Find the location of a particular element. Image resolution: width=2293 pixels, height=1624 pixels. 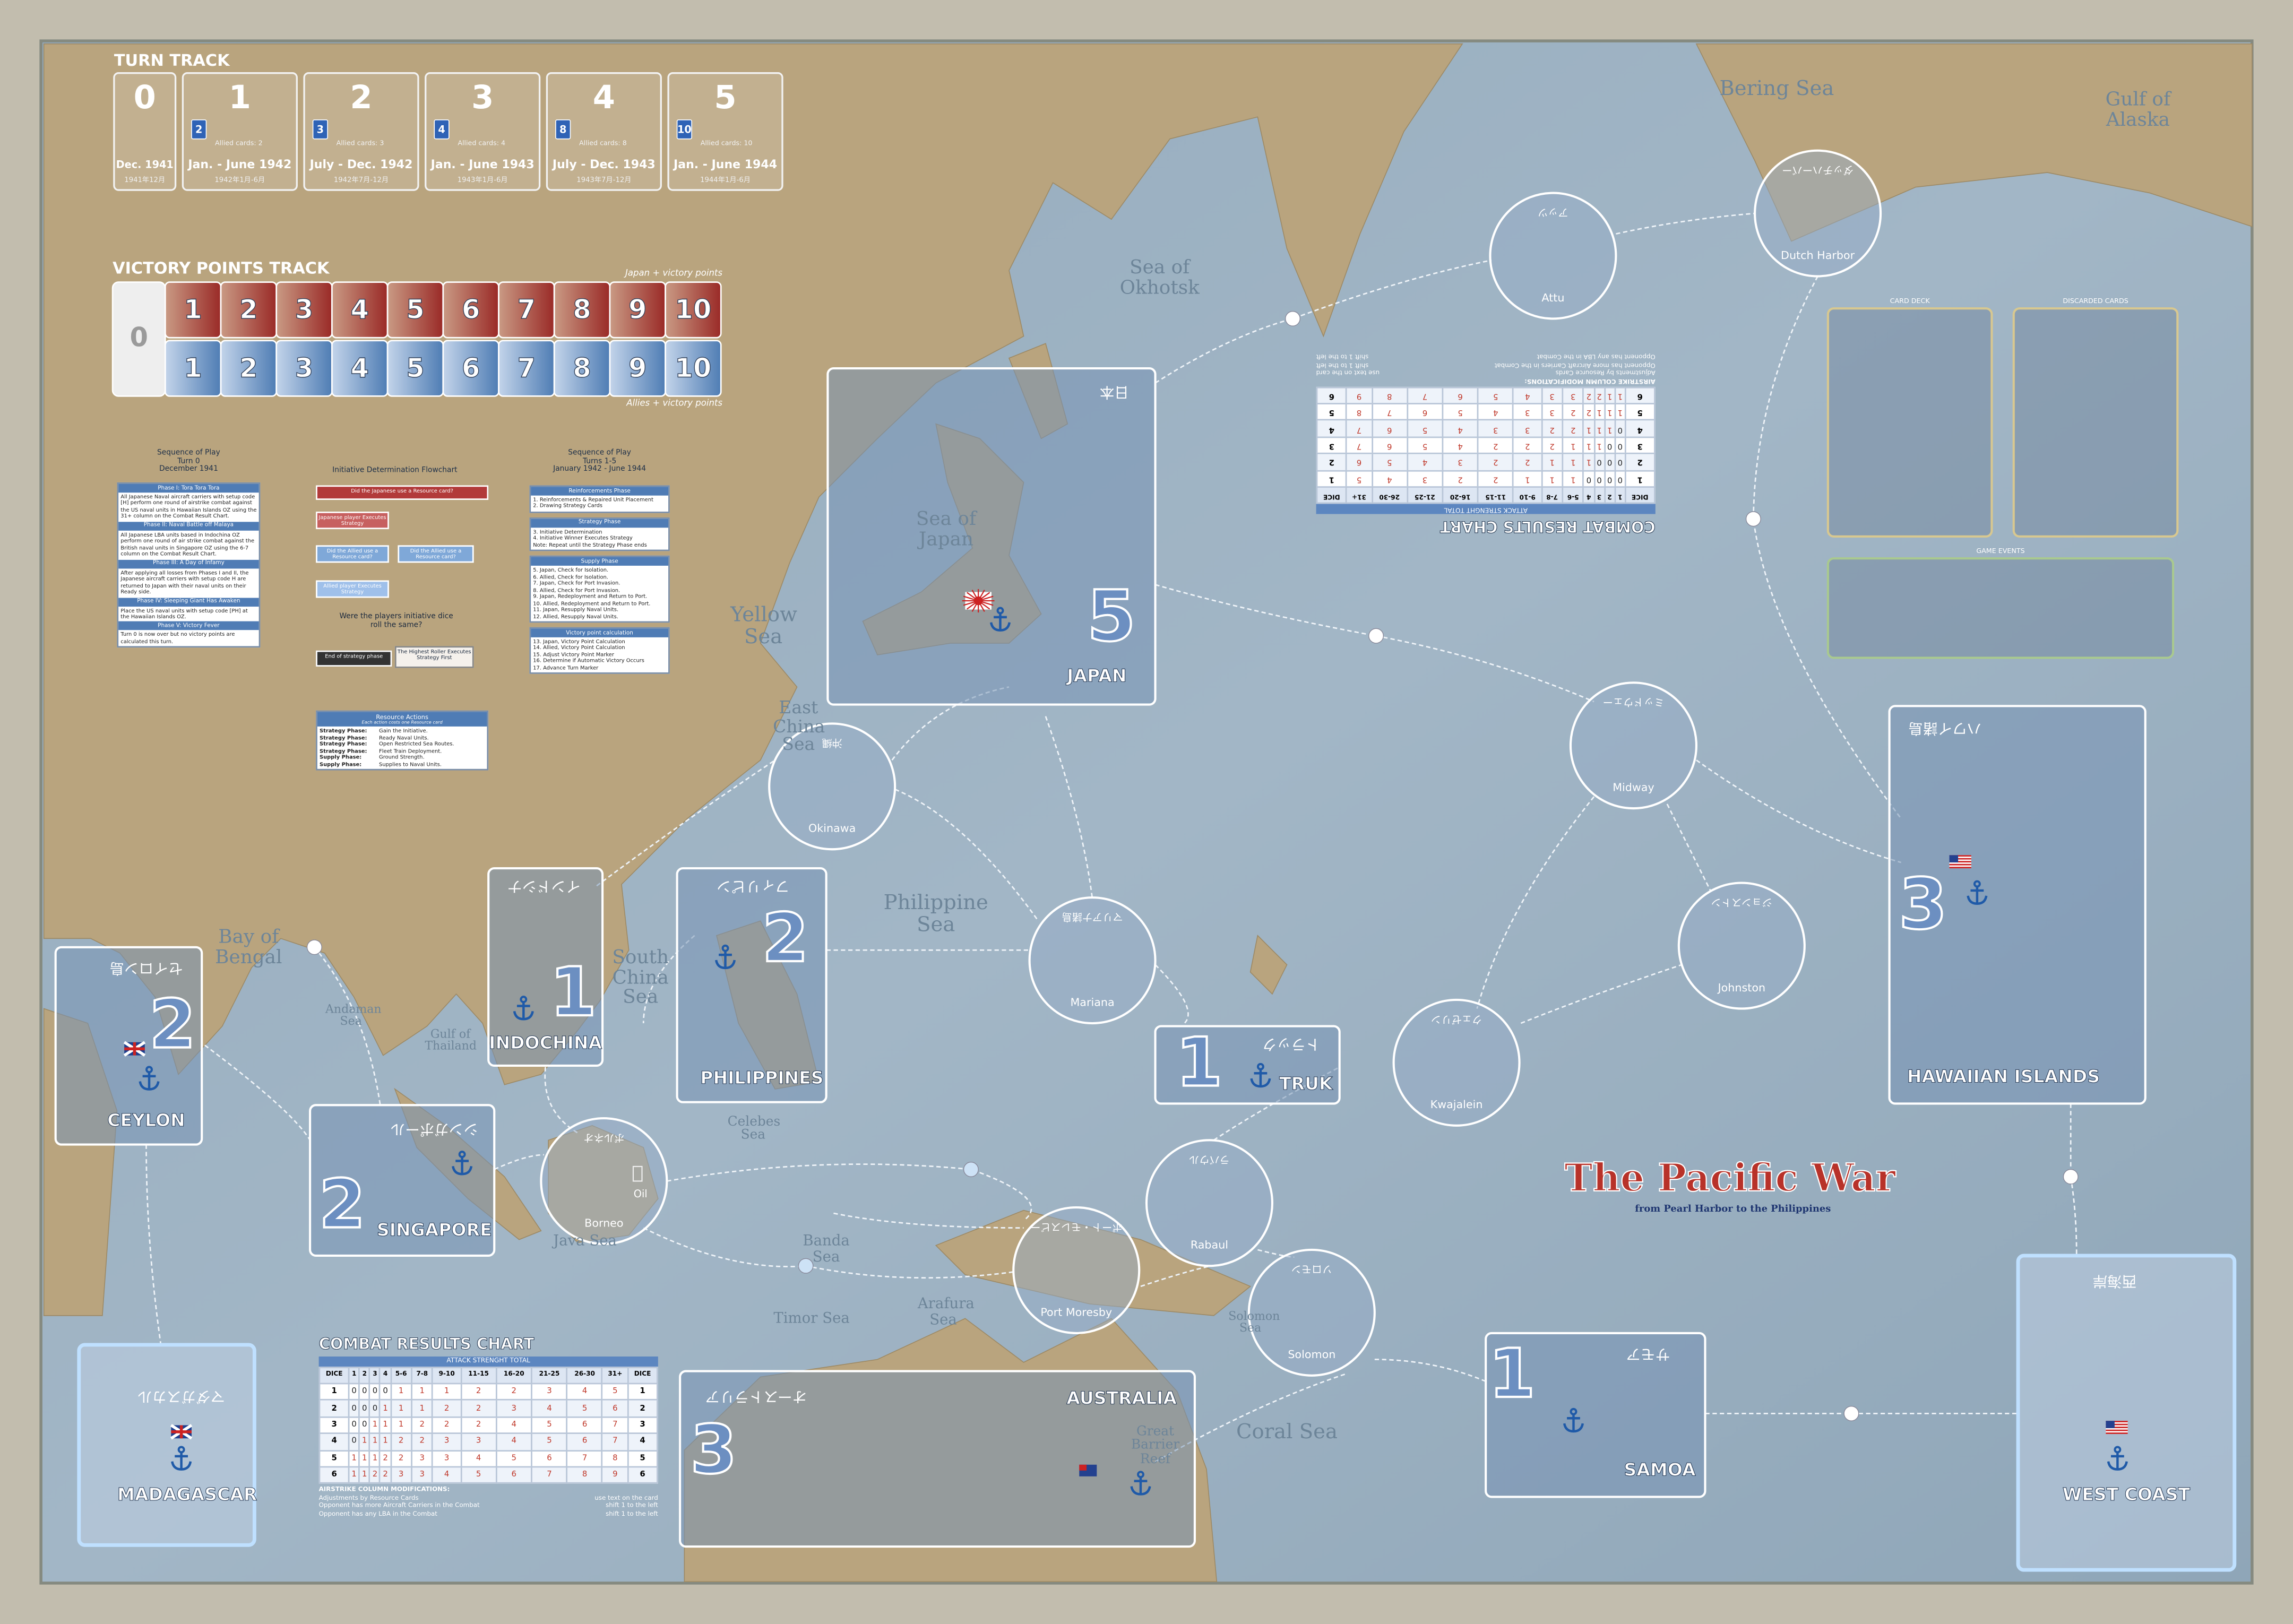

resource-action: Open Restricted Sea Routes. is located at coordinates (416, 744).